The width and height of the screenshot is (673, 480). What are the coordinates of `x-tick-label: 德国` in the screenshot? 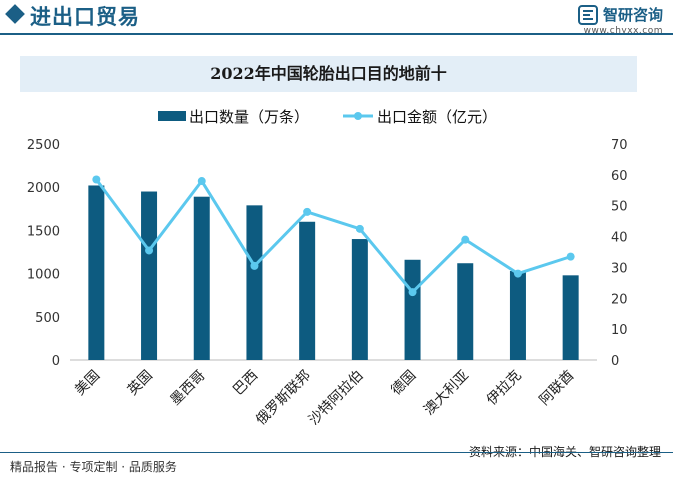 It's located at (403, 383).